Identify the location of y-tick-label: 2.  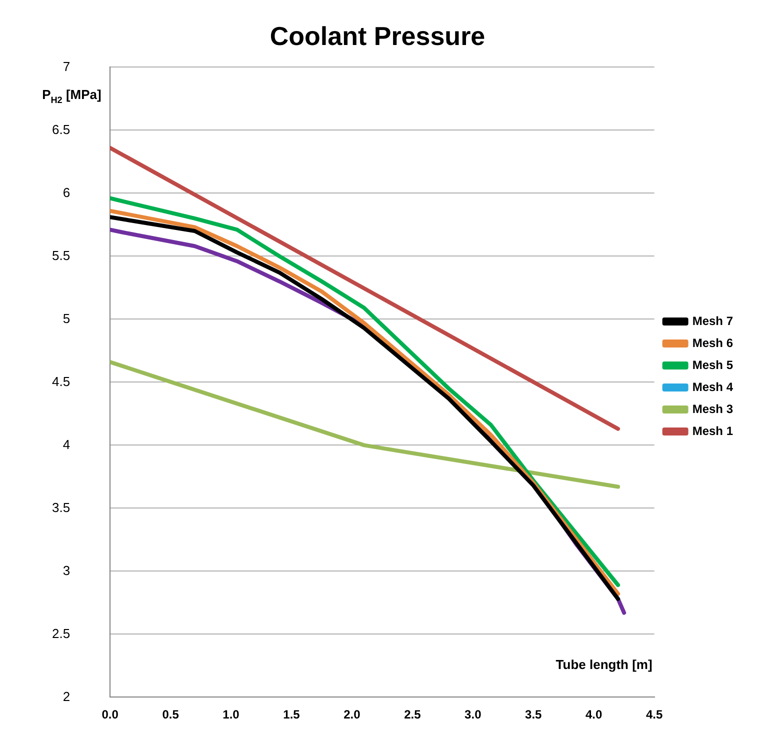
(66, 696).